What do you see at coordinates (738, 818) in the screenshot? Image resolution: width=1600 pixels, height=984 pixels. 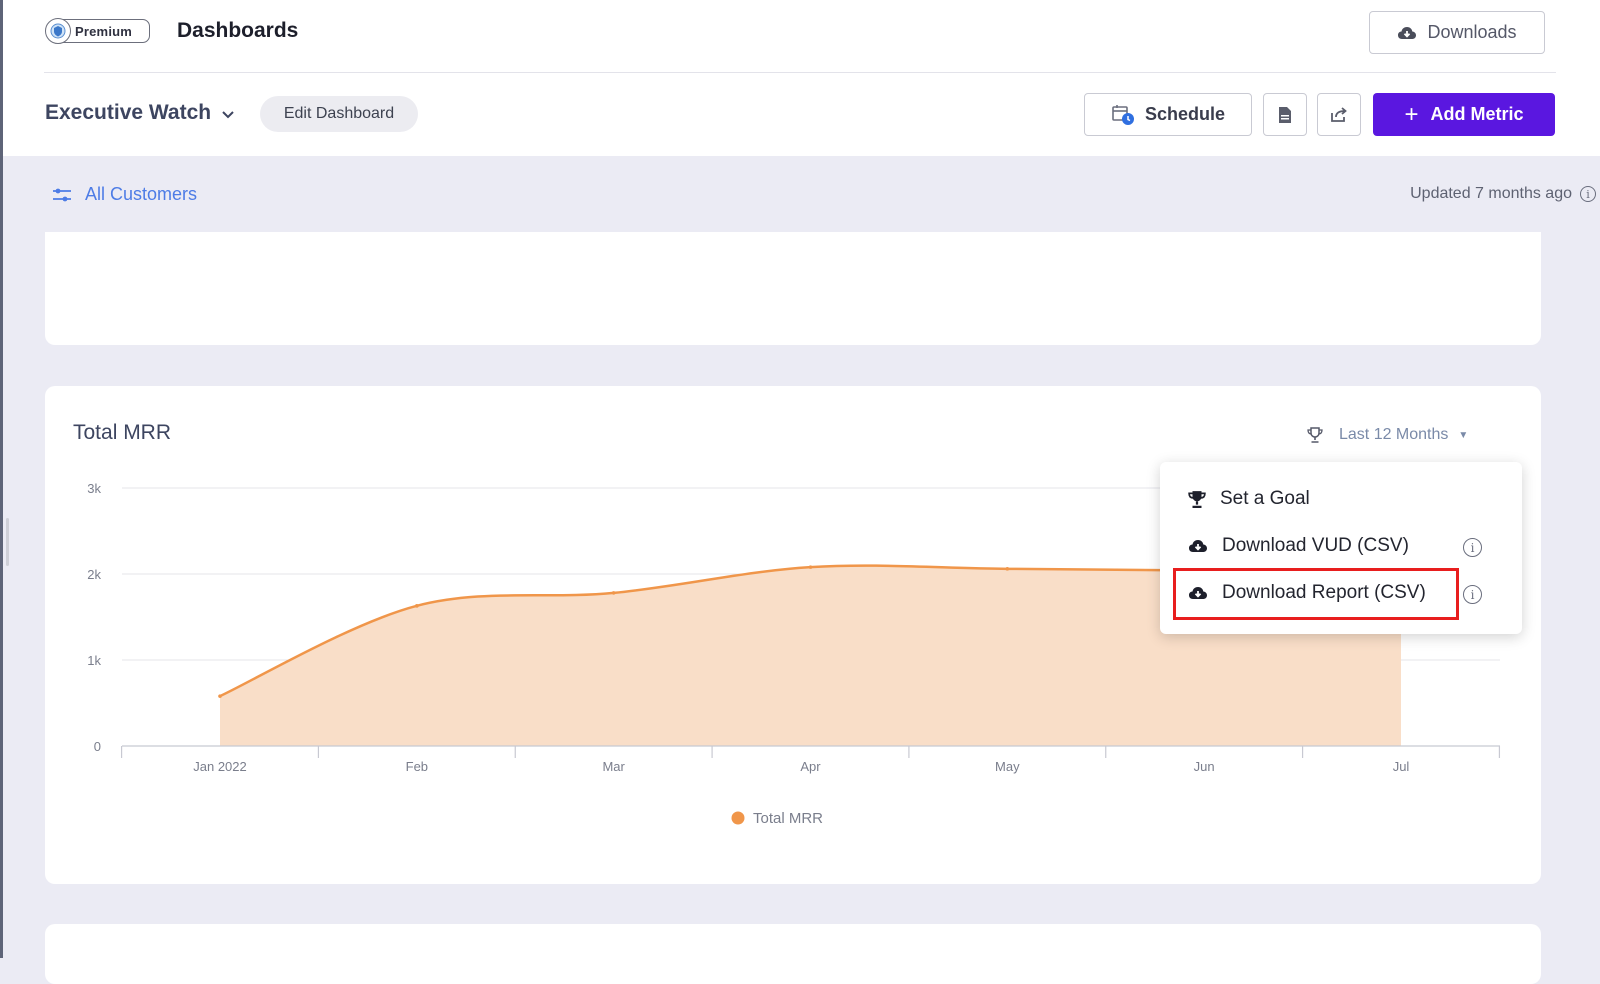 I see `legend-marker` at bounding box center [738, 818].